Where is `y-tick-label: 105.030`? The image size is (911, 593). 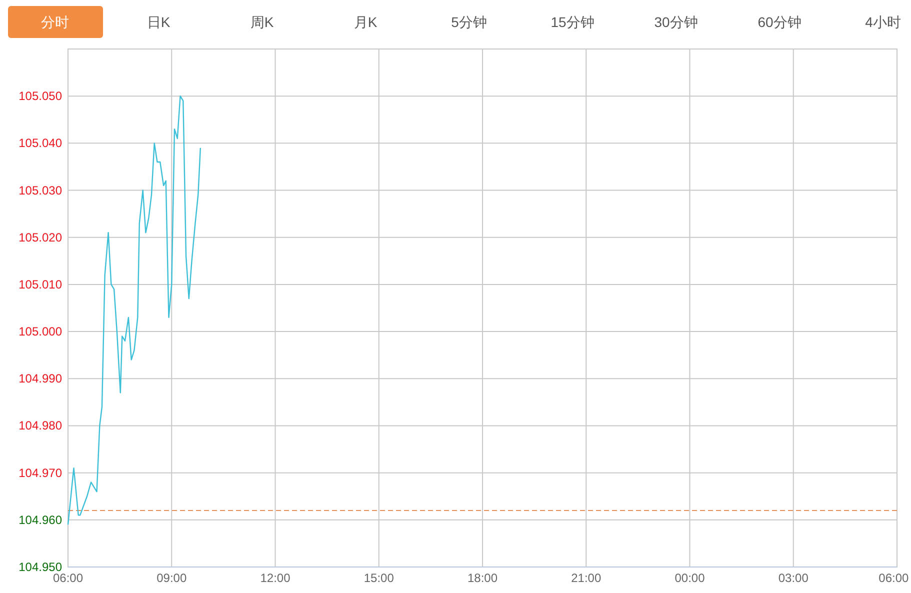 y-tick-label: 105.030 is located at coordinates (40, 190).